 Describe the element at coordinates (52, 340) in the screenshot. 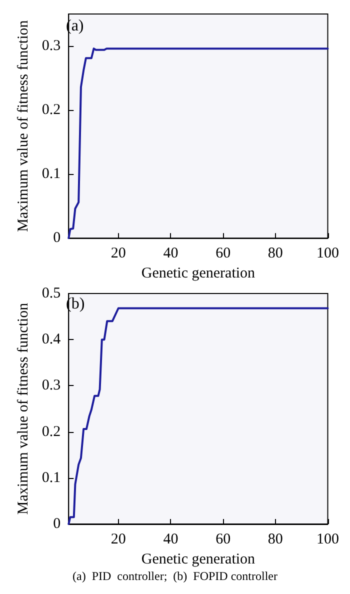

I see `y-tick-label: 0.4` at that location.